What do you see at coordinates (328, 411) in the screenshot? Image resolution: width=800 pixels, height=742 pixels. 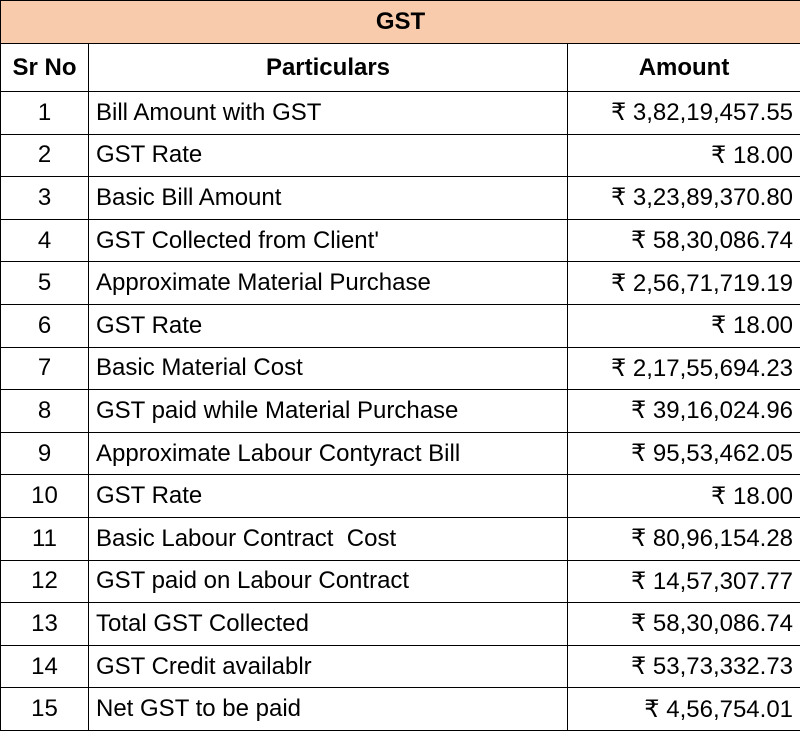 I see `particular: GST paid while Material Purchase` at bounding box center [328, 411].